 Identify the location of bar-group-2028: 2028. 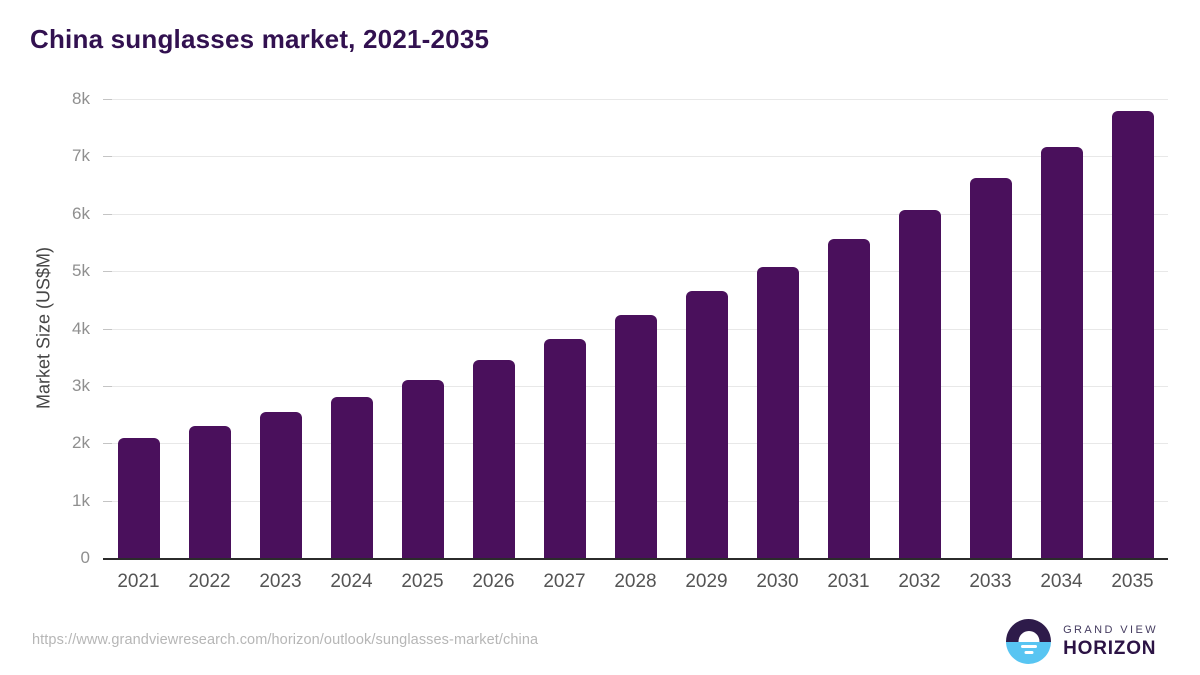
(635, 345).